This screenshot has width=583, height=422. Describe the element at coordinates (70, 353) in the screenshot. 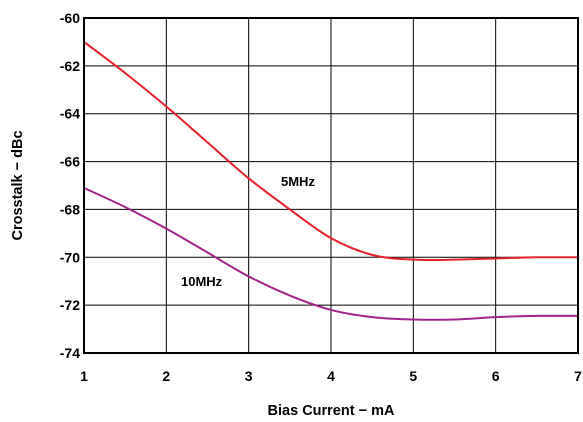

I see `y-tick-label: -74` at that location.